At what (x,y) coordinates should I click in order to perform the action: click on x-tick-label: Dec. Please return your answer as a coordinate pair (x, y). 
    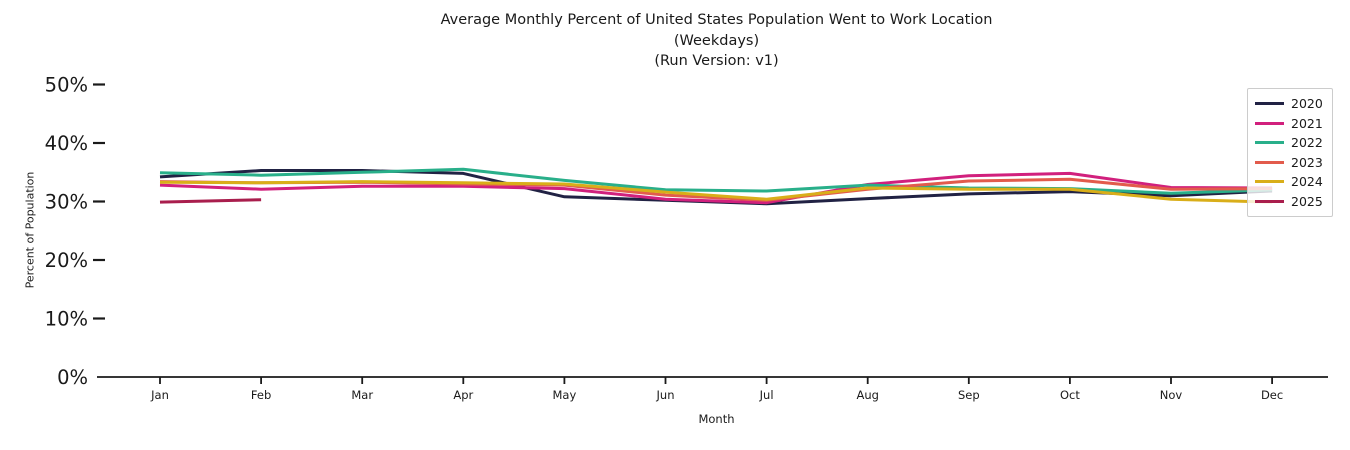
    Looking at the image, I should click on (1272, 395).